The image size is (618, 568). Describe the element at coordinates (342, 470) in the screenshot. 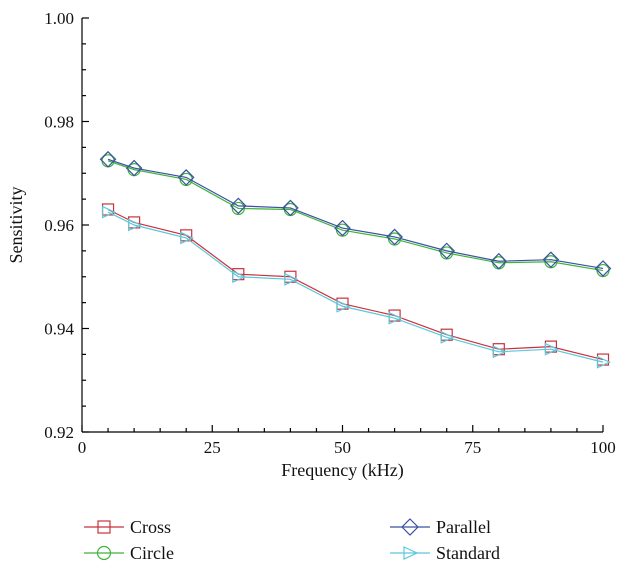

I see `x-axis-label: Frequency (kHz)` at that location.